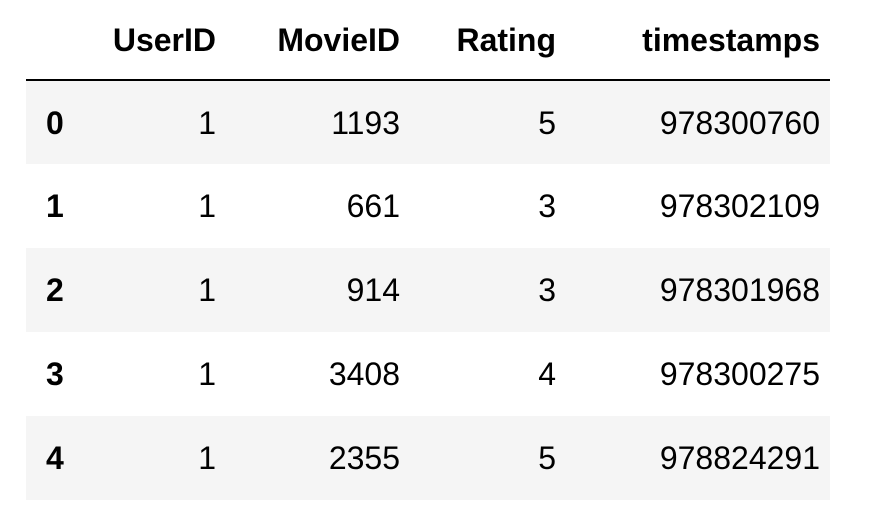 This screenshot has height=513, width=878. What do you see at coordinates (63, 40) in the screenshot?
I see `index-header-cell` at bounding box center [63, 40].